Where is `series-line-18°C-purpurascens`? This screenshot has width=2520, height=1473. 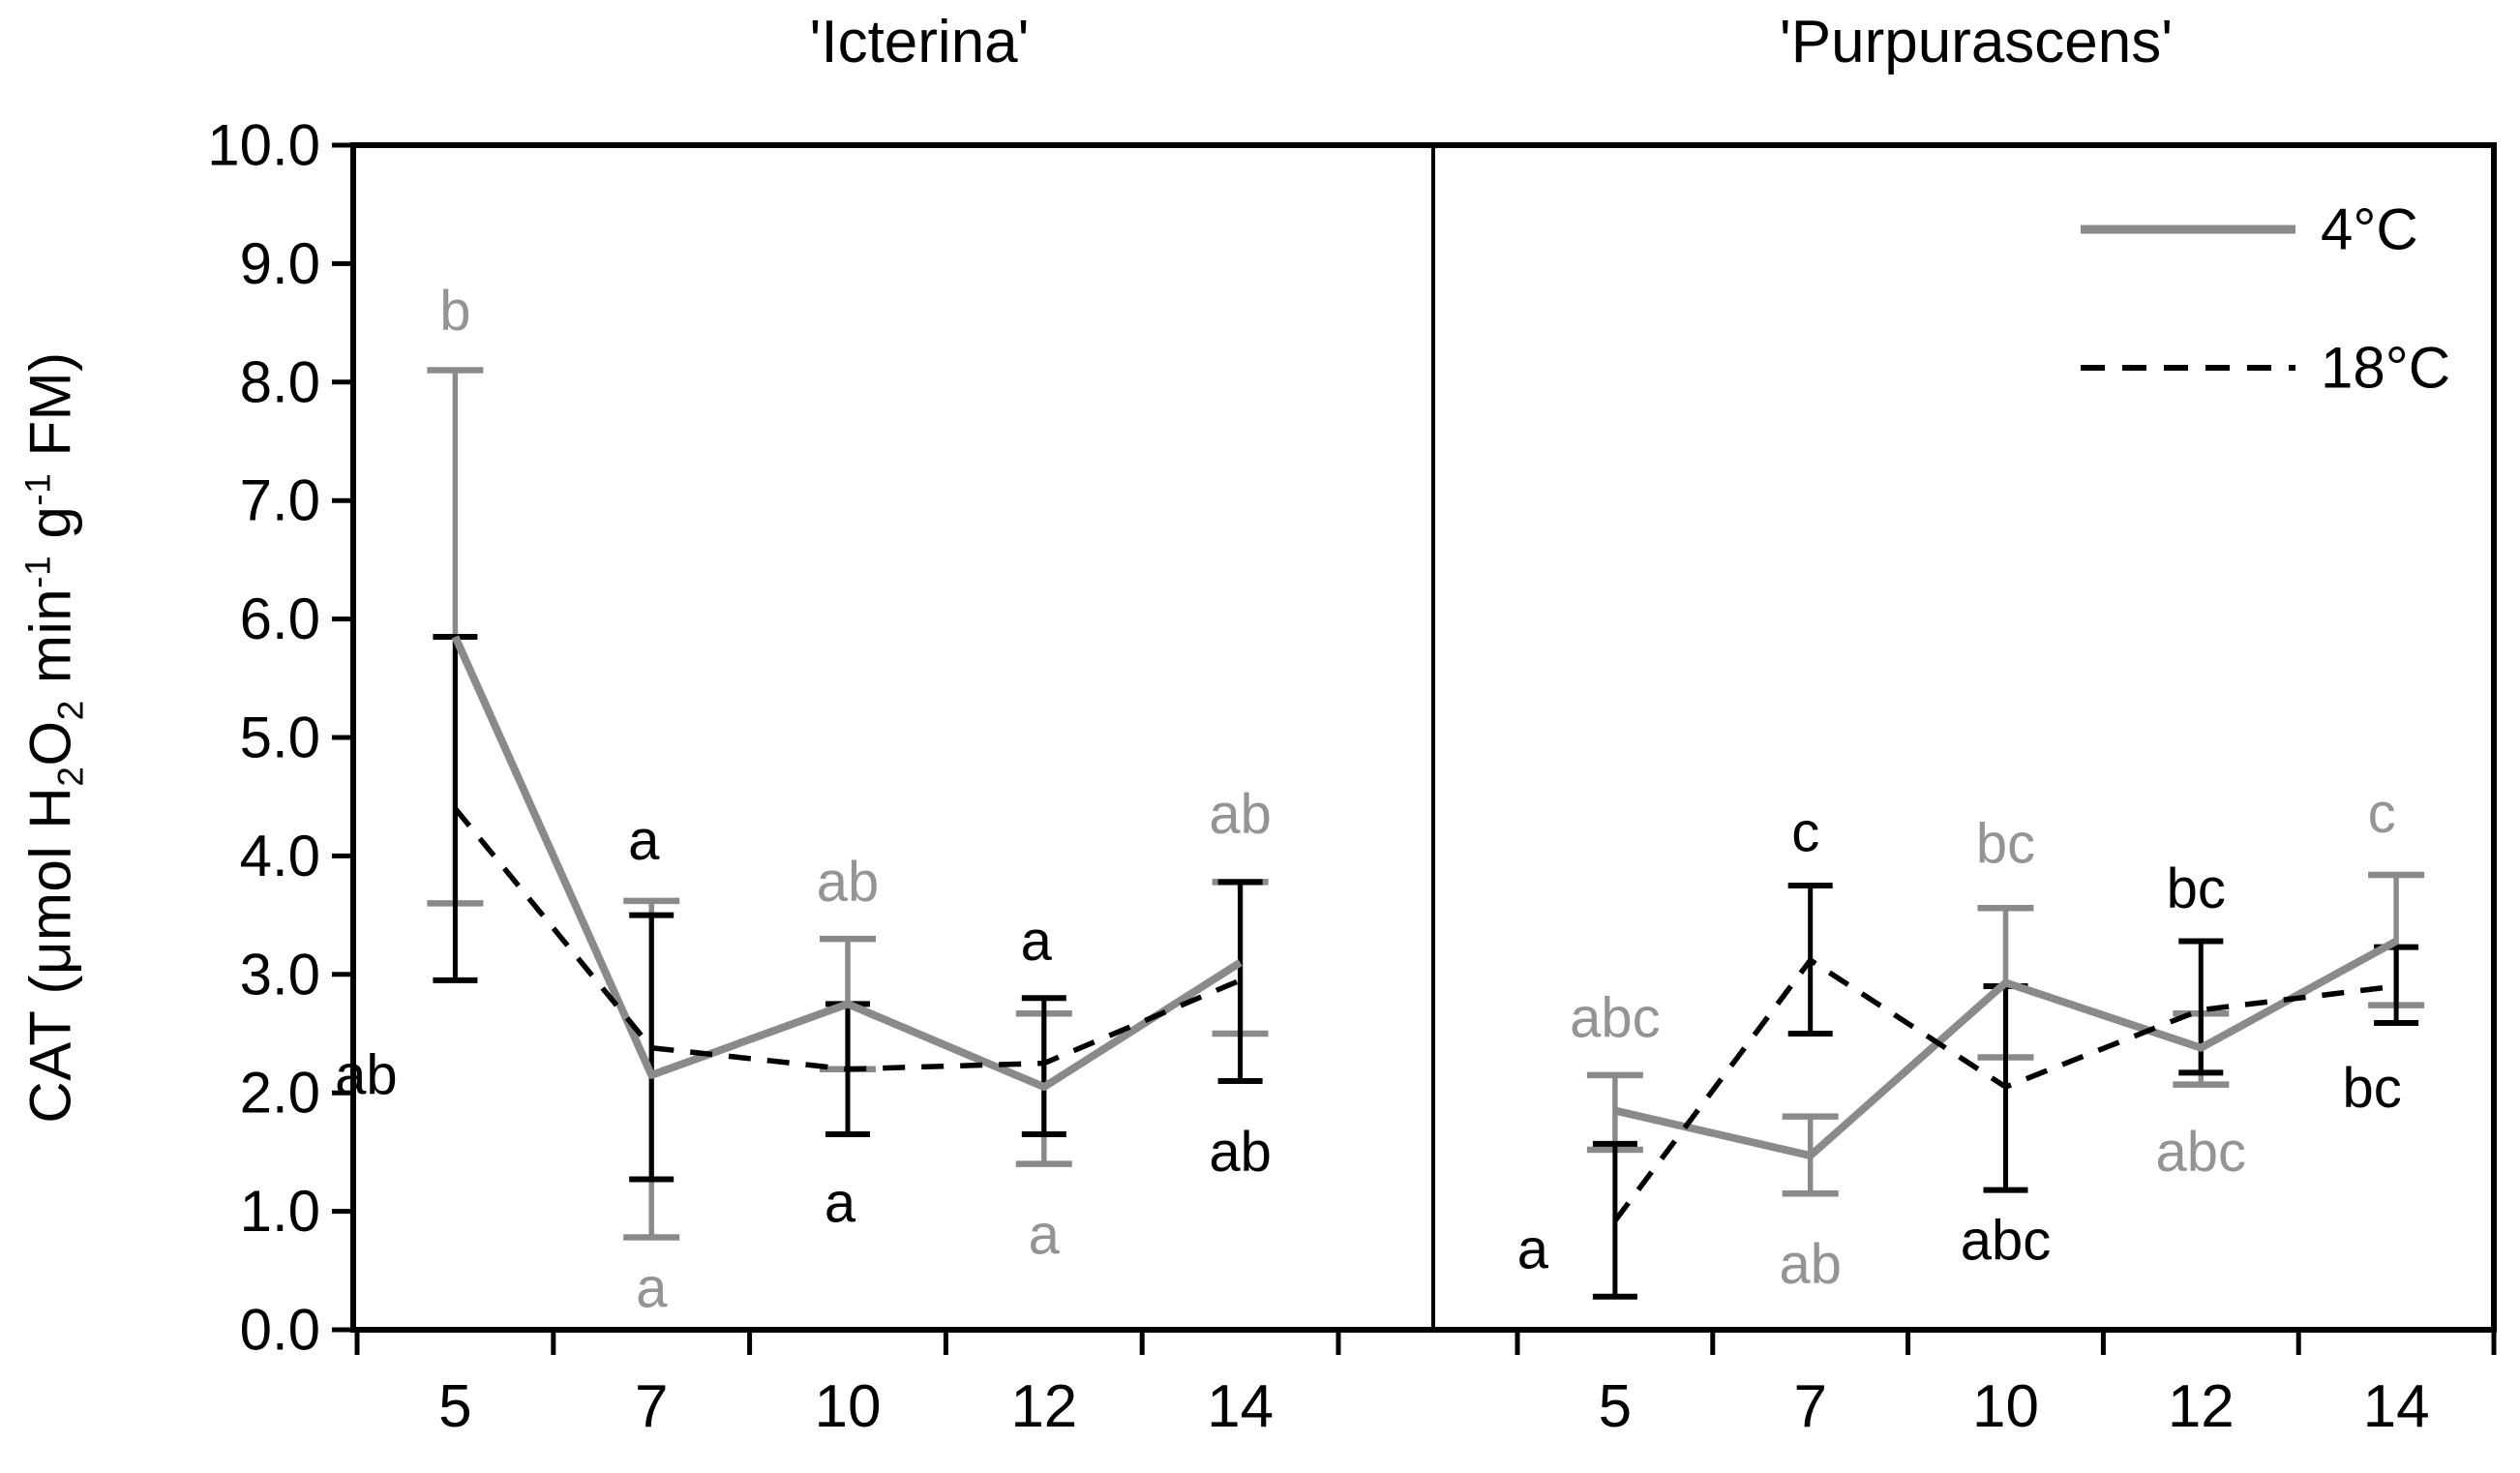
series-line-18°C-purpurascens is located at coordinates (2005, 1090).